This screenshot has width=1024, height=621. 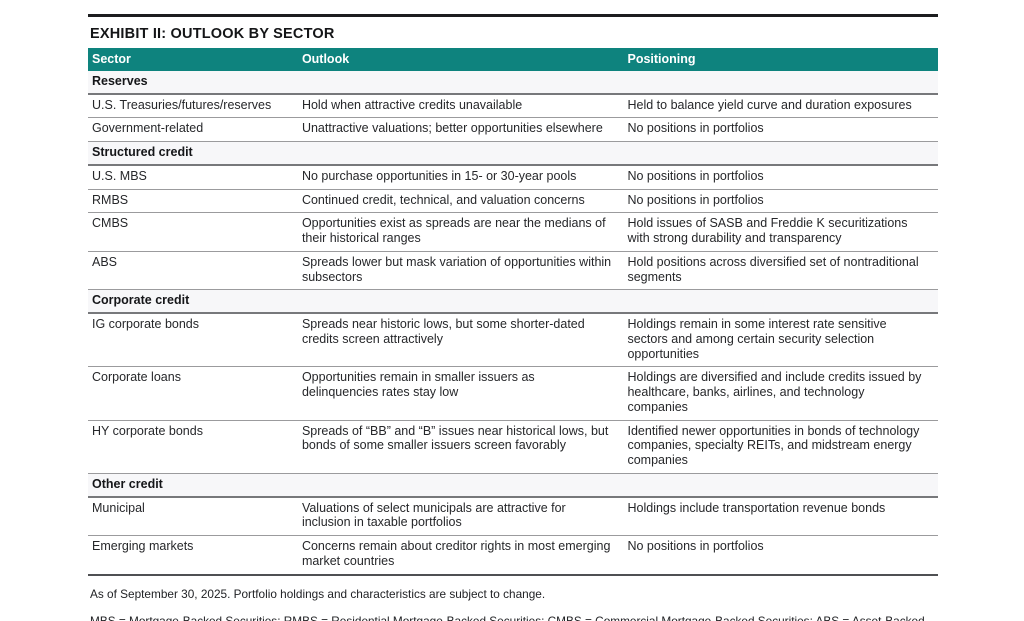 I want to click on sector-cell: HY corporate bonds, so click(x=193, y=447).